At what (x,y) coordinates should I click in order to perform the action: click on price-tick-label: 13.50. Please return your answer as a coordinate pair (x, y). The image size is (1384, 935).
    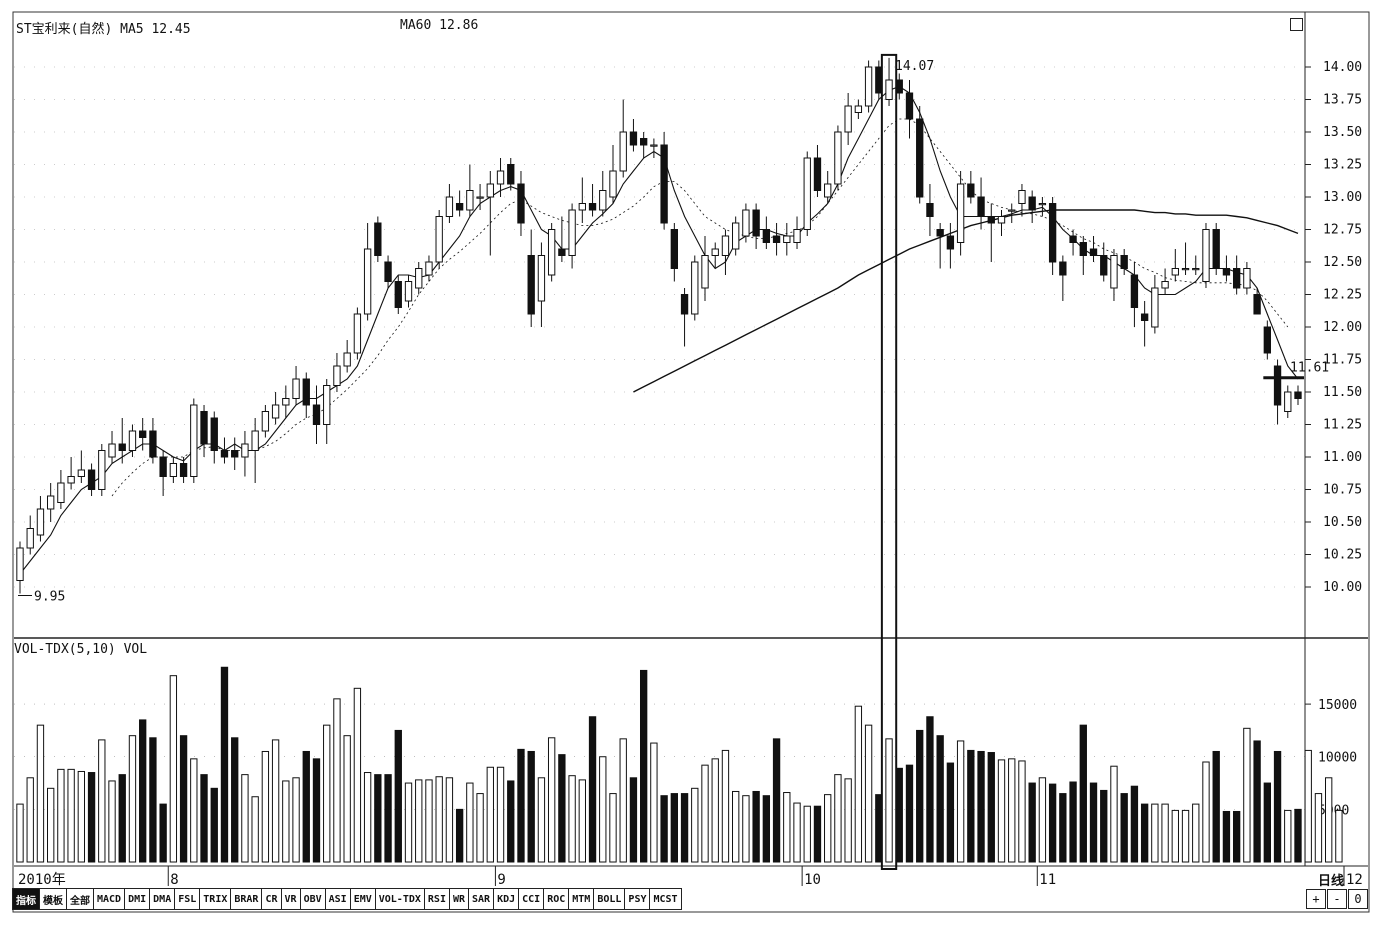
    Looking at the image, I should click on (1342, 132).